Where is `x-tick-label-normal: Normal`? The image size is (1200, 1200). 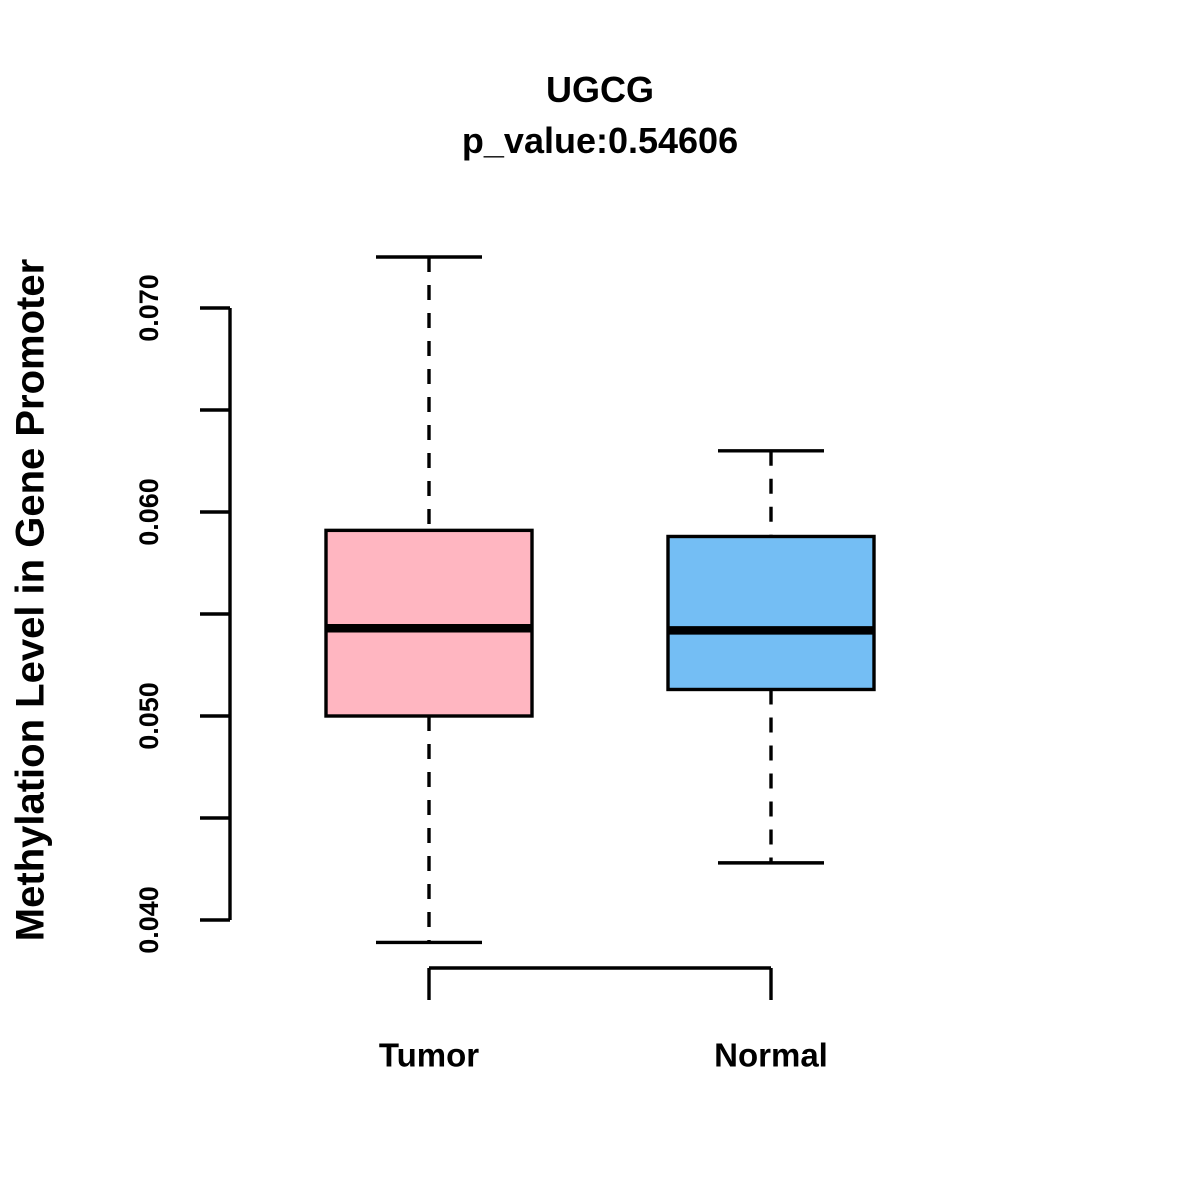 x-tick-label-normal: Normal is located at coordinates (771, 1055).